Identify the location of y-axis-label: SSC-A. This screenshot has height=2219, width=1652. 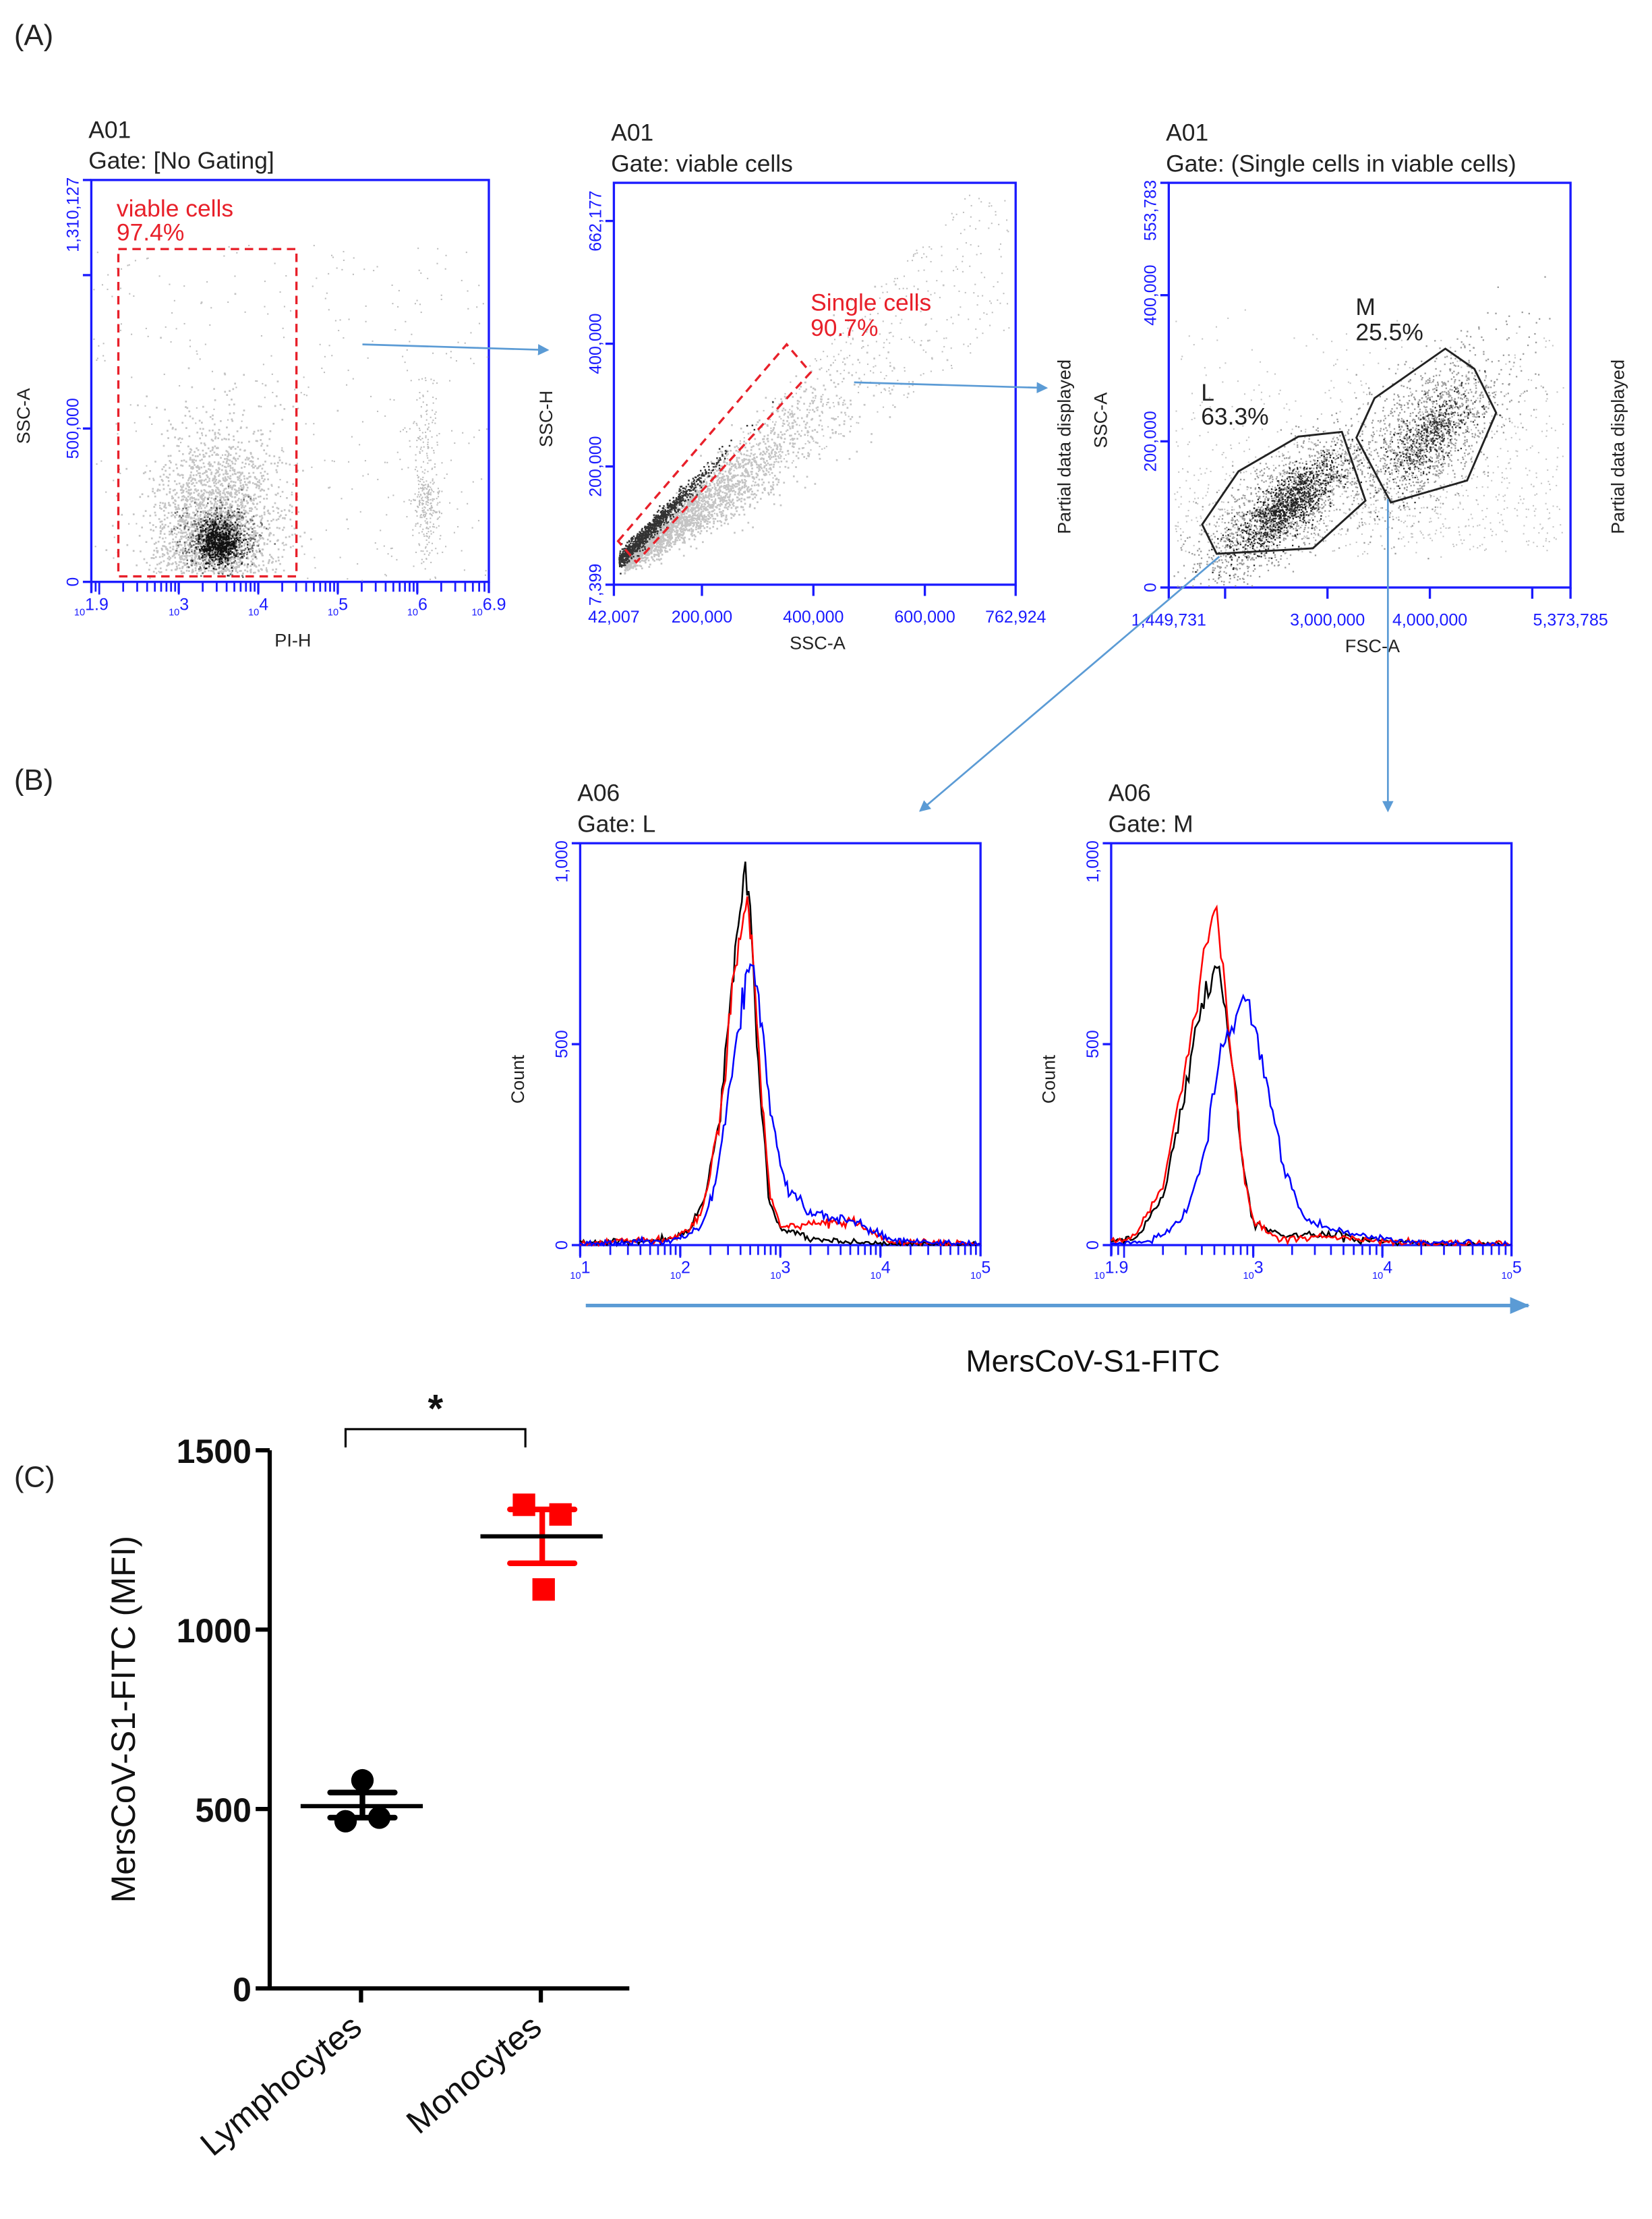
(23, 416).